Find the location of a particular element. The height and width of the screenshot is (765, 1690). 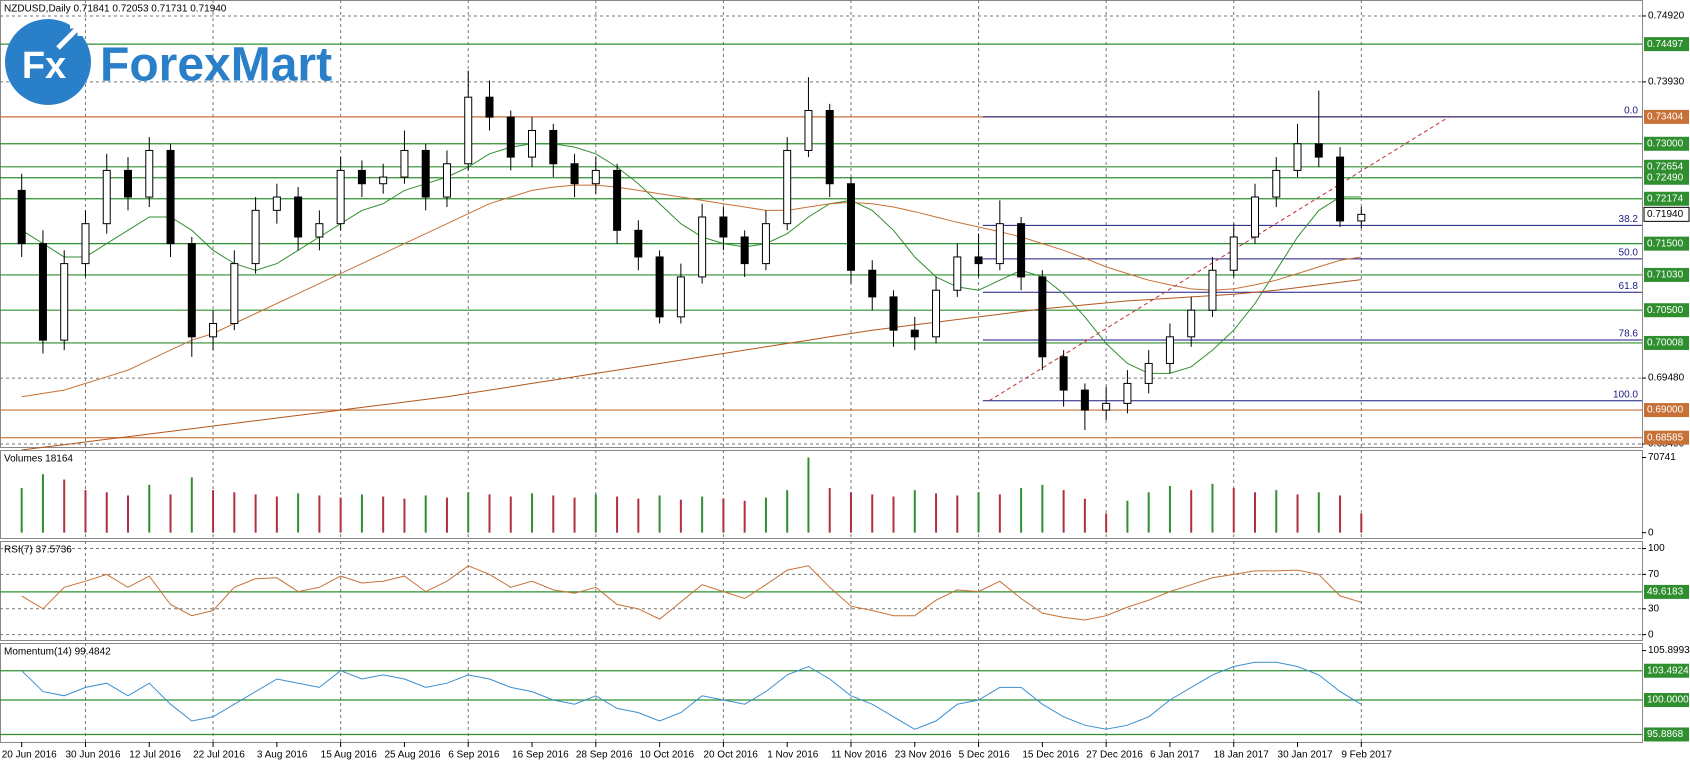

x-tick-label: 11 Nov 2016 is located at coordinates (859, 755).